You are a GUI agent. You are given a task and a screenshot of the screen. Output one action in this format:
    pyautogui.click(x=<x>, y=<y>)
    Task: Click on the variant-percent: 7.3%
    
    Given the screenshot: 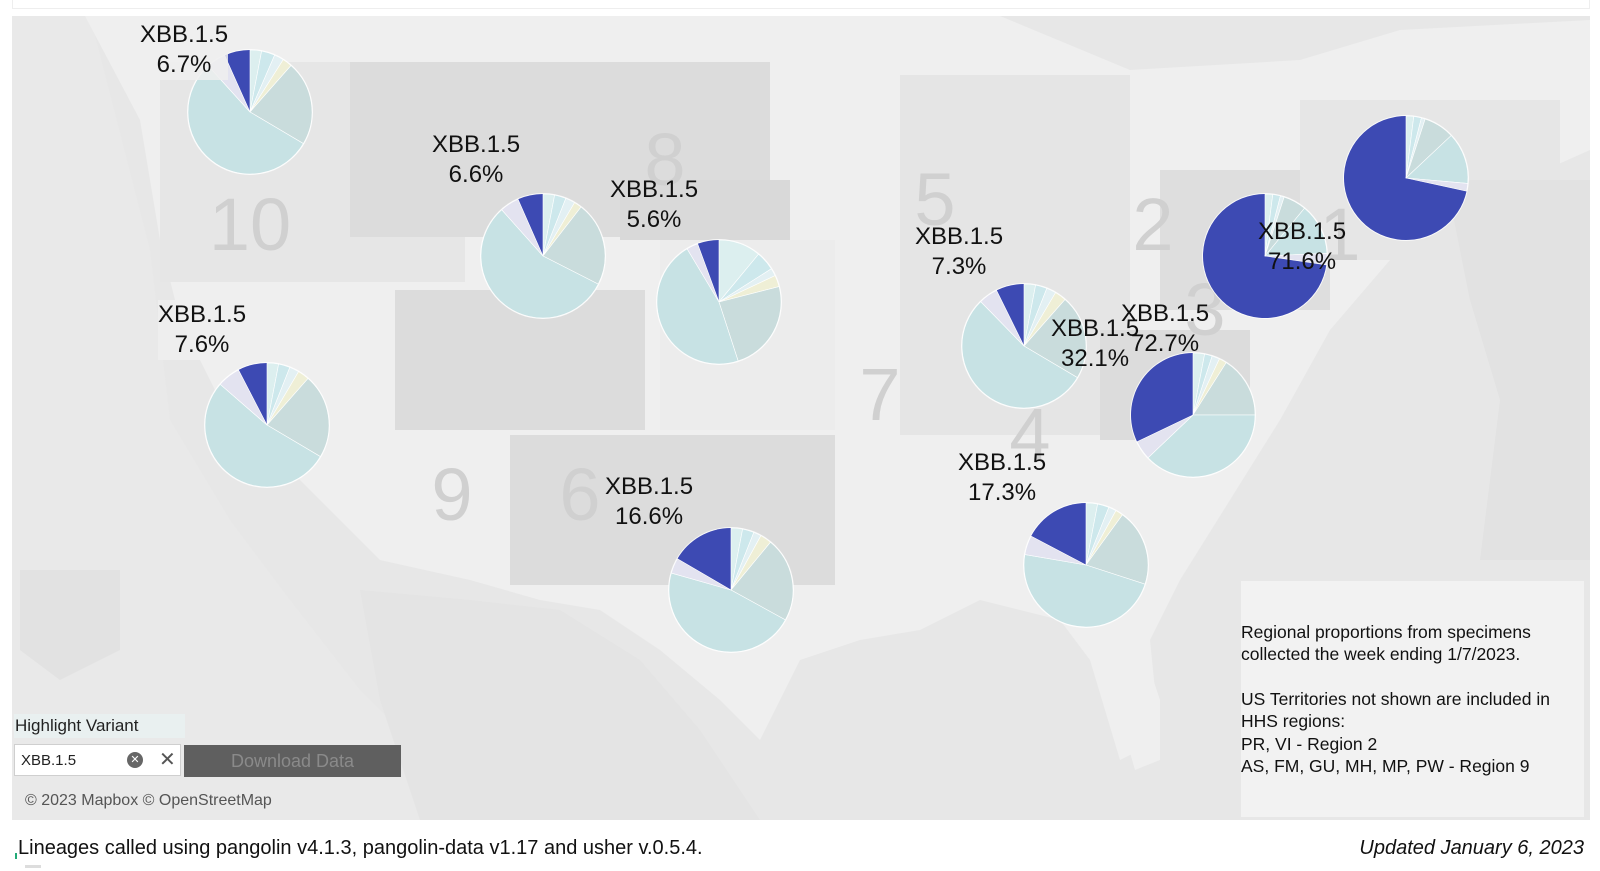 What is the action you would take?
    pyautogui.click(x=959, y=266)
    